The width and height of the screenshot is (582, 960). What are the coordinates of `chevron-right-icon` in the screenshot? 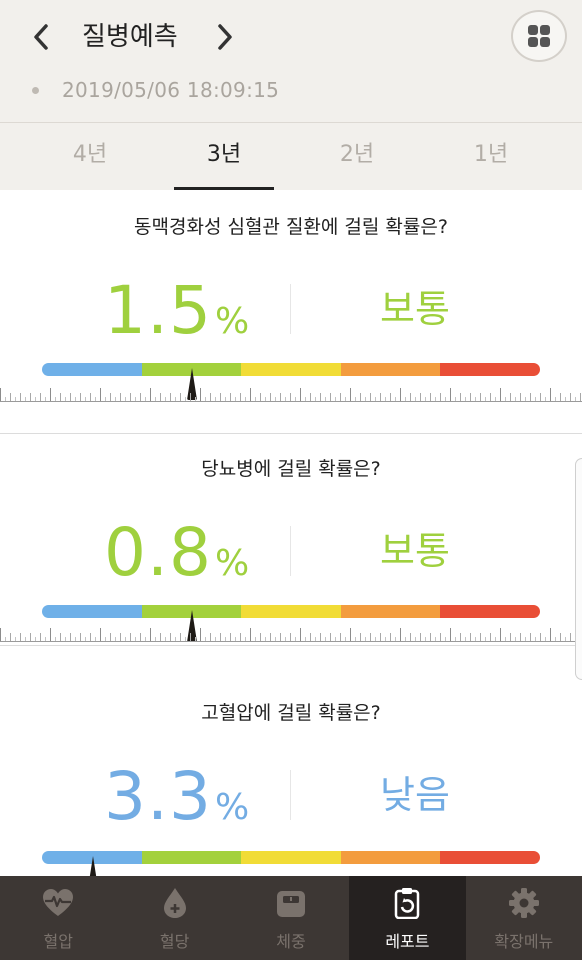 It's located at (225, 37).